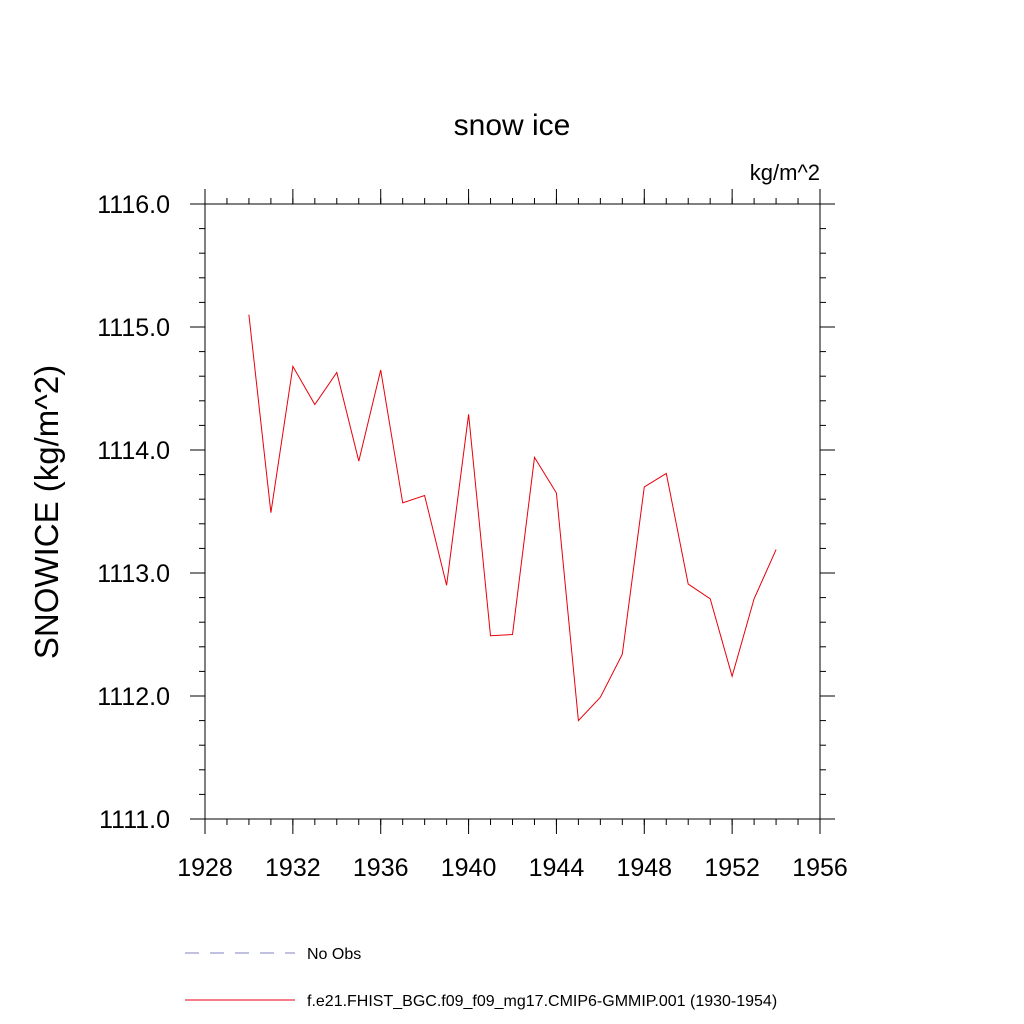 The image size is (1024, 1024). I want to click on x-tick-labels: 1928 1932 1936 1940 1944 1948 1952 1956, so click(512, 868).